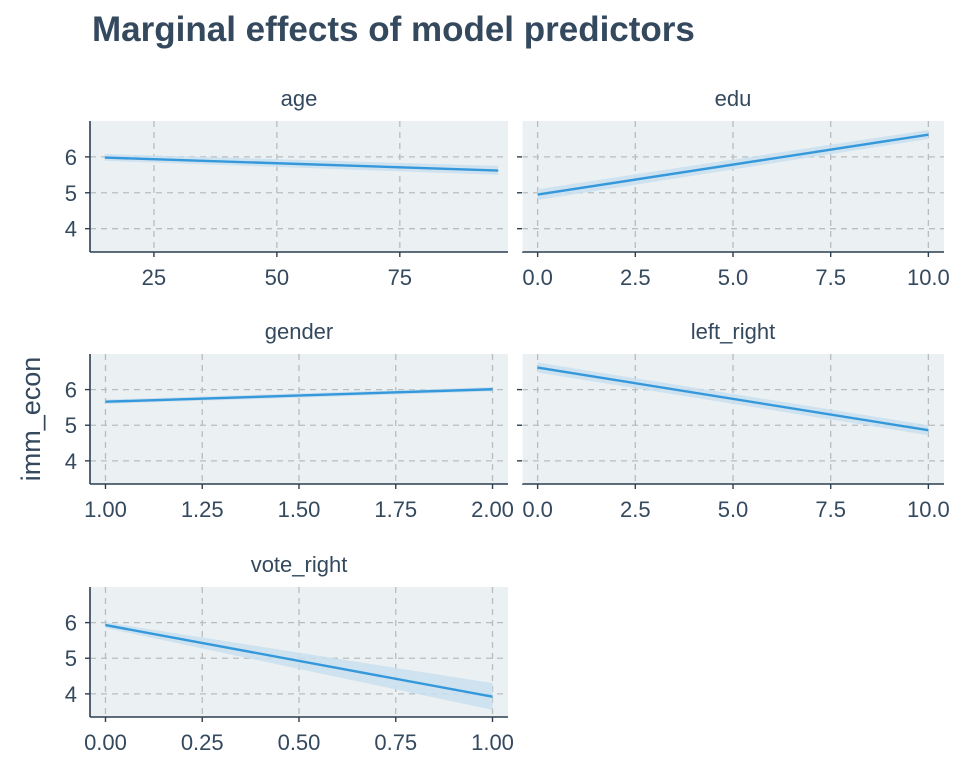  Describe the element at coordinates (299, 509) in the screenshot. I see `x-tick-label: 1.50` at that location.